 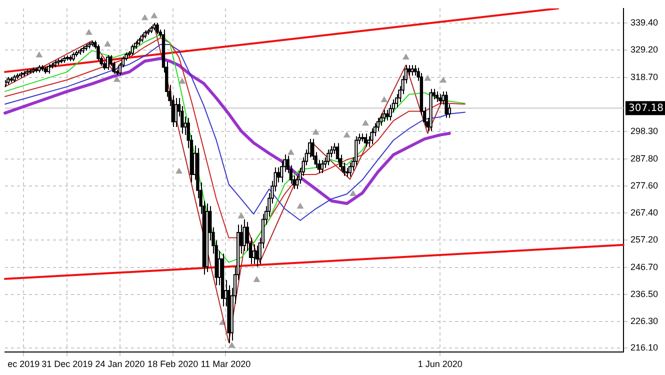 What do you see at coordinates (644, 23) in the screenshot?
I see `y-tick-label: 339.40` at bounding box center [644, 23].